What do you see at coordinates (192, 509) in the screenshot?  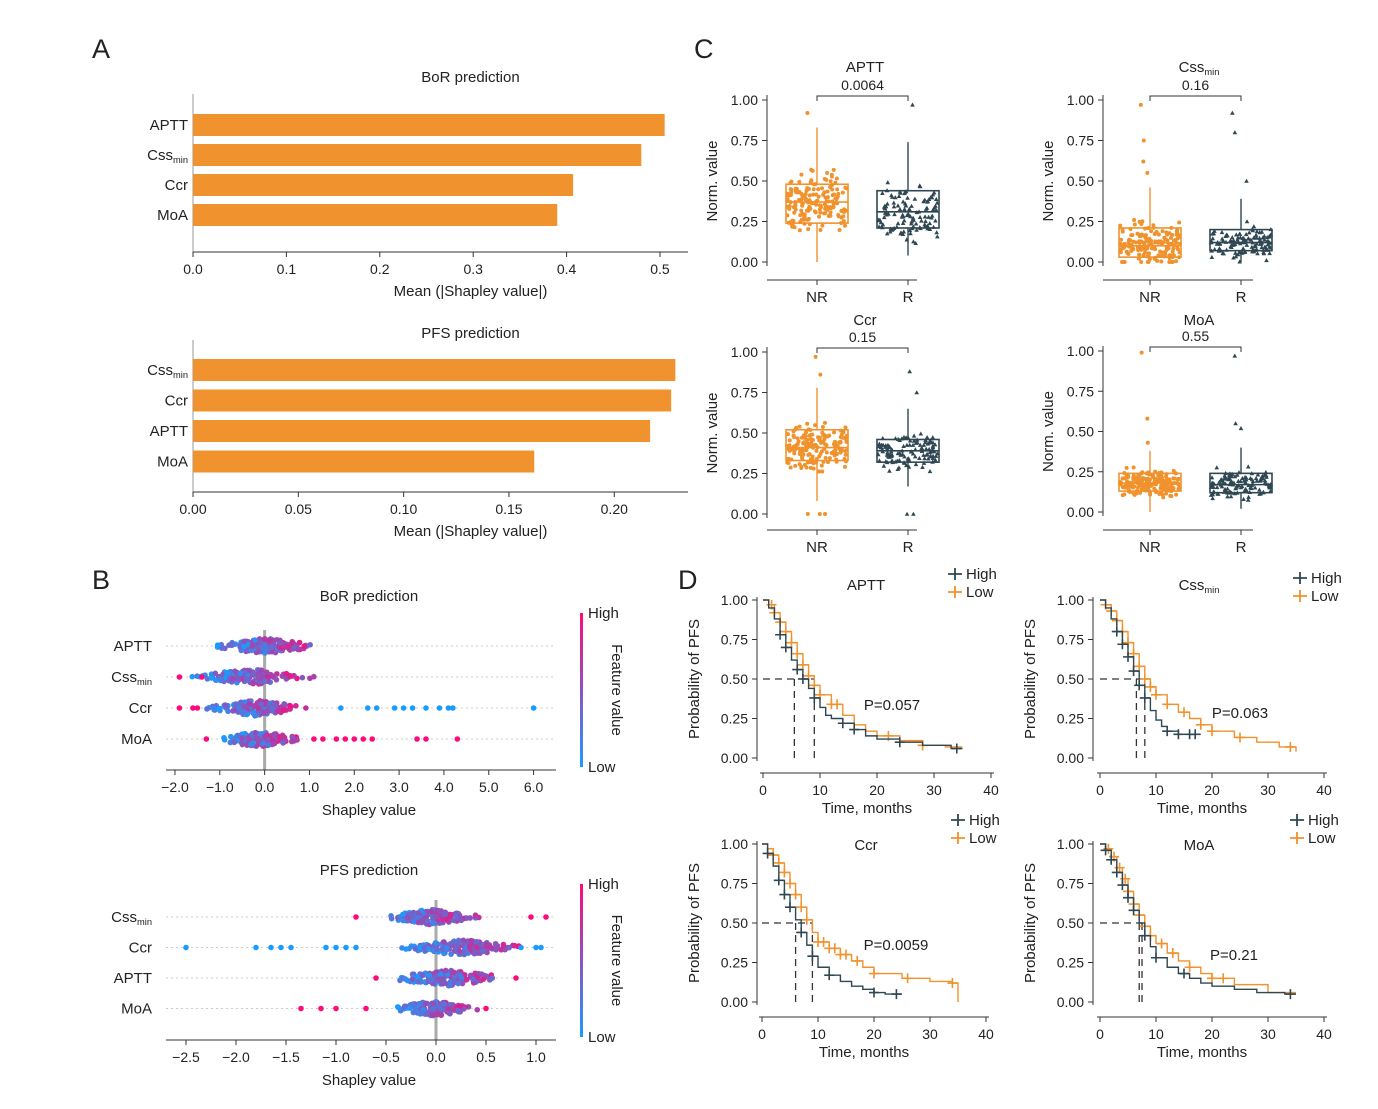 I see `x-tick-label: 0.00` at bounding box center [192, 509].